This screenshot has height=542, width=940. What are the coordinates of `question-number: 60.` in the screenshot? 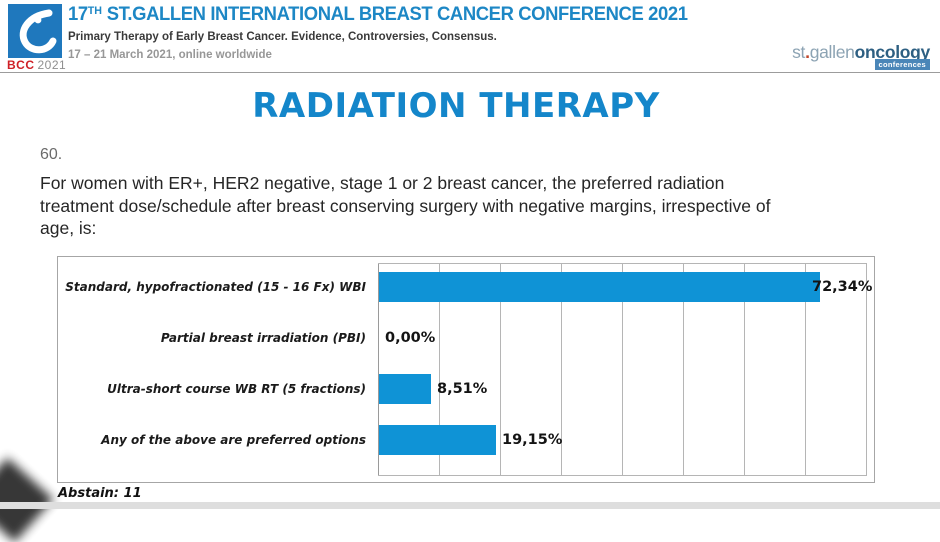 It's located at (51, 154).